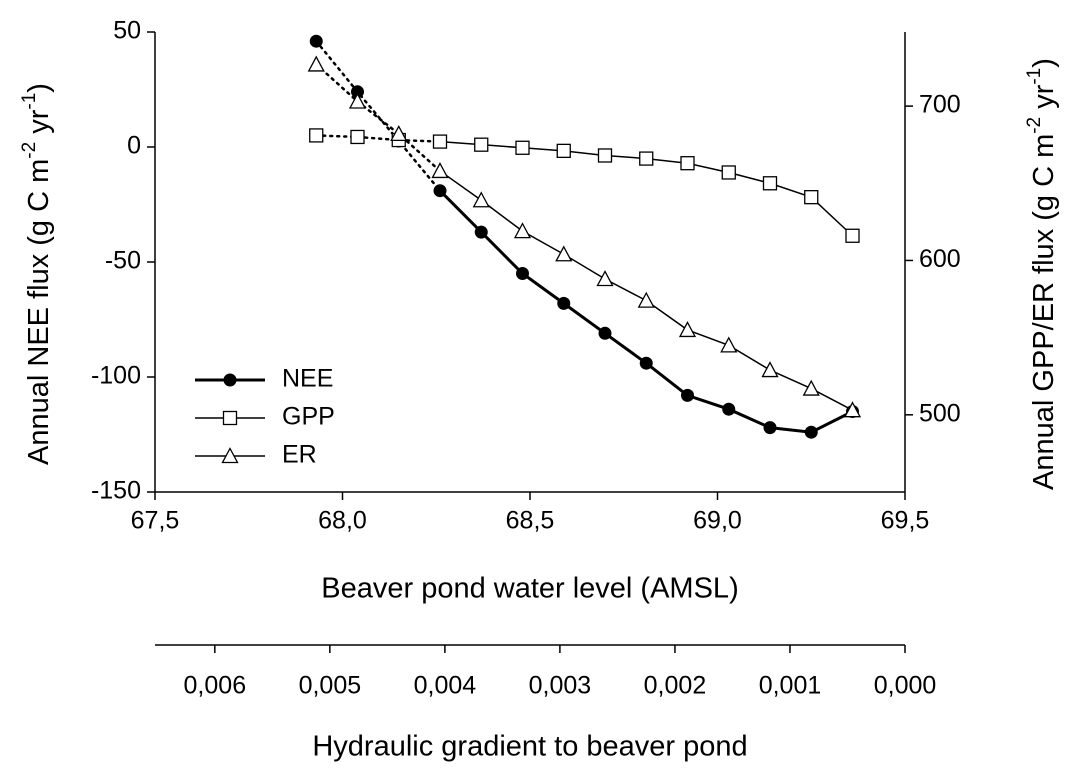 Image resolution: width=1070 pixels, height=772 pixels. I want to click on x2-tick-label: 0,003, so click(560, 686).